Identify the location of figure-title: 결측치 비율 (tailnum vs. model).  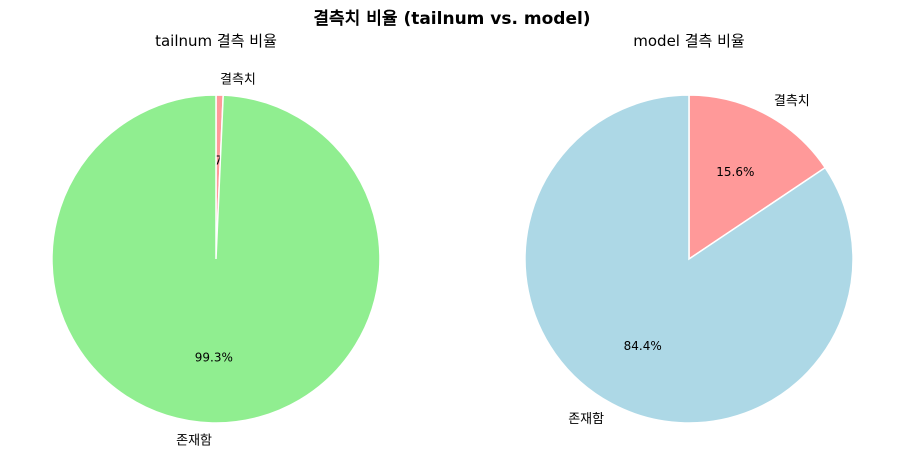
(451, 19).